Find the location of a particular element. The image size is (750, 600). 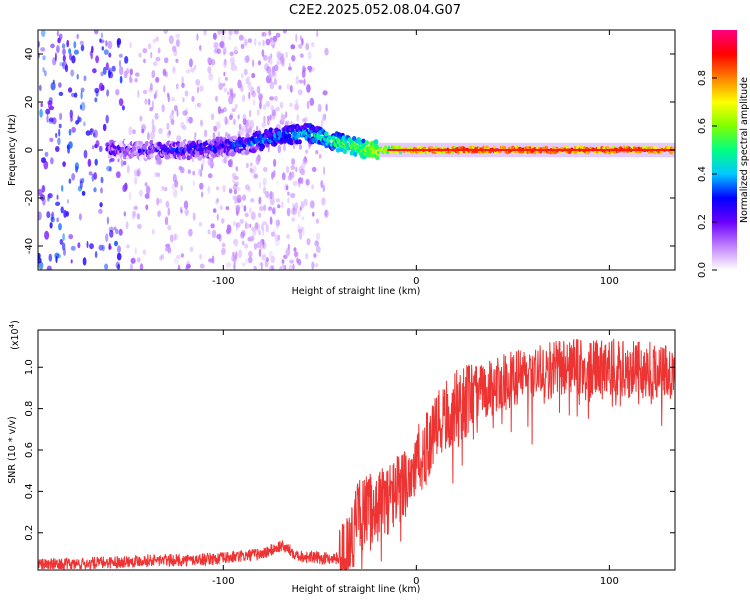

x-tick-label: 100 is located at coordinates (609, 281).